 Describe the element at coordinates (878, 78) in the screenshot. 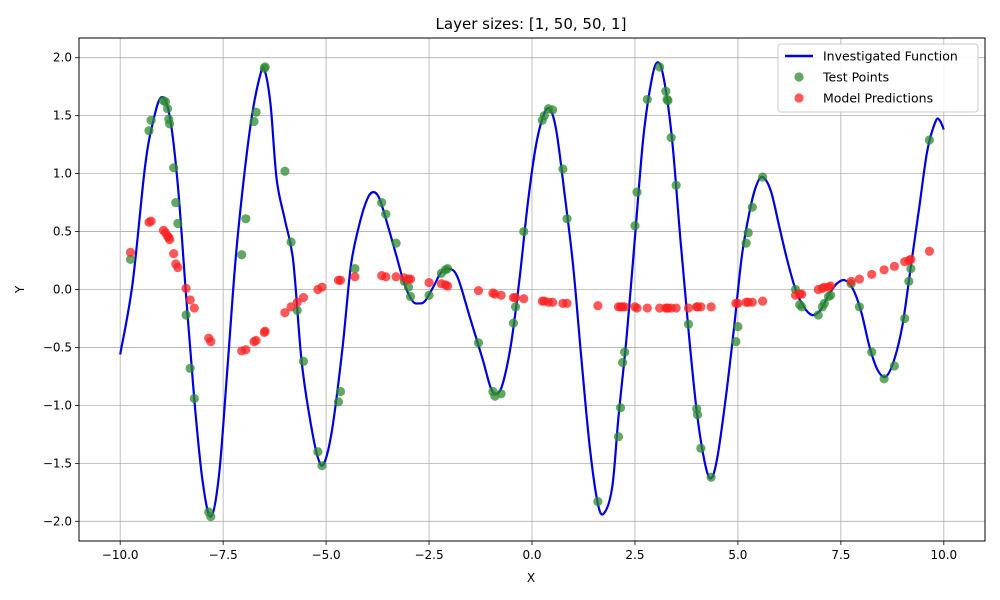

I see `legend-box` at that location.